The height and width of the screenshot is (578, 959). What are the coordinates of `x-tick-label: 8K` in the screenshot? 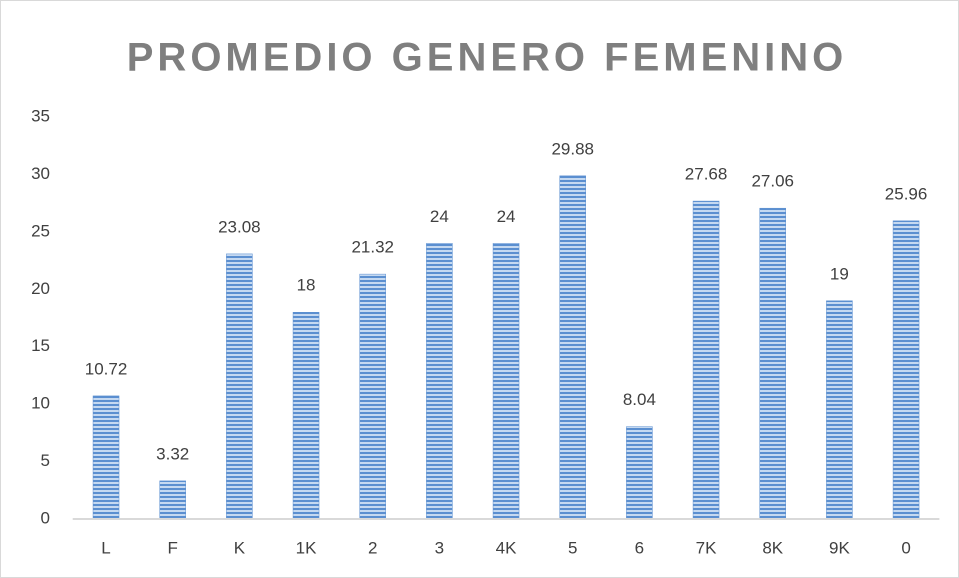 It's located at (772, 547).